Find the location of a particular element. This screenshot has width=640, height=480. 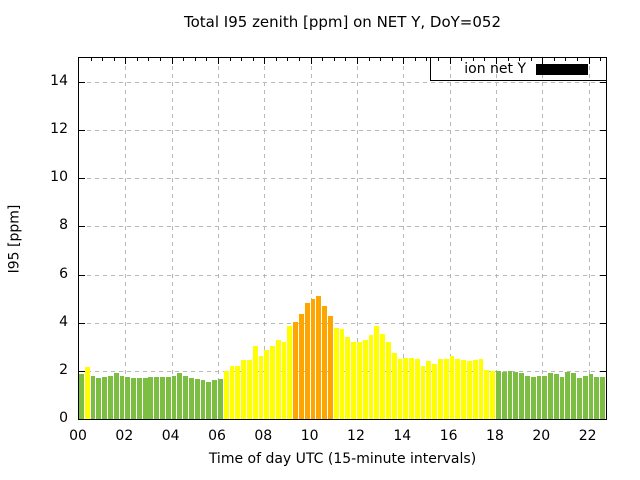

x-tick-label: 08 is located at coordinates (263, 436).